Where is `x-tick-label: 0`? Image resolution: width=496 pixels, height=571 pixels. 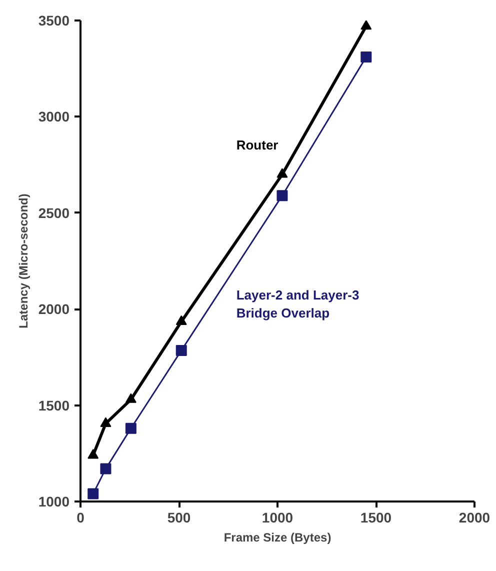
x-tick-label: 0 is located at coordinates (80, 518).